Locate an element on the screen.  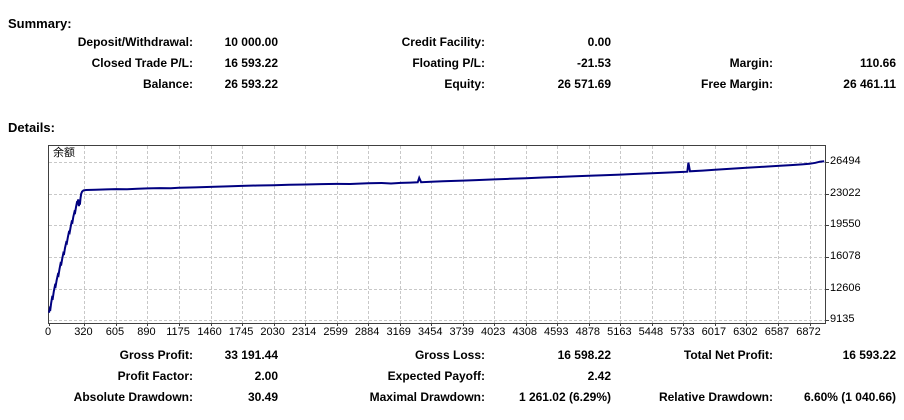
x-tick-label: 5163 is located at coordinates (619, 332).